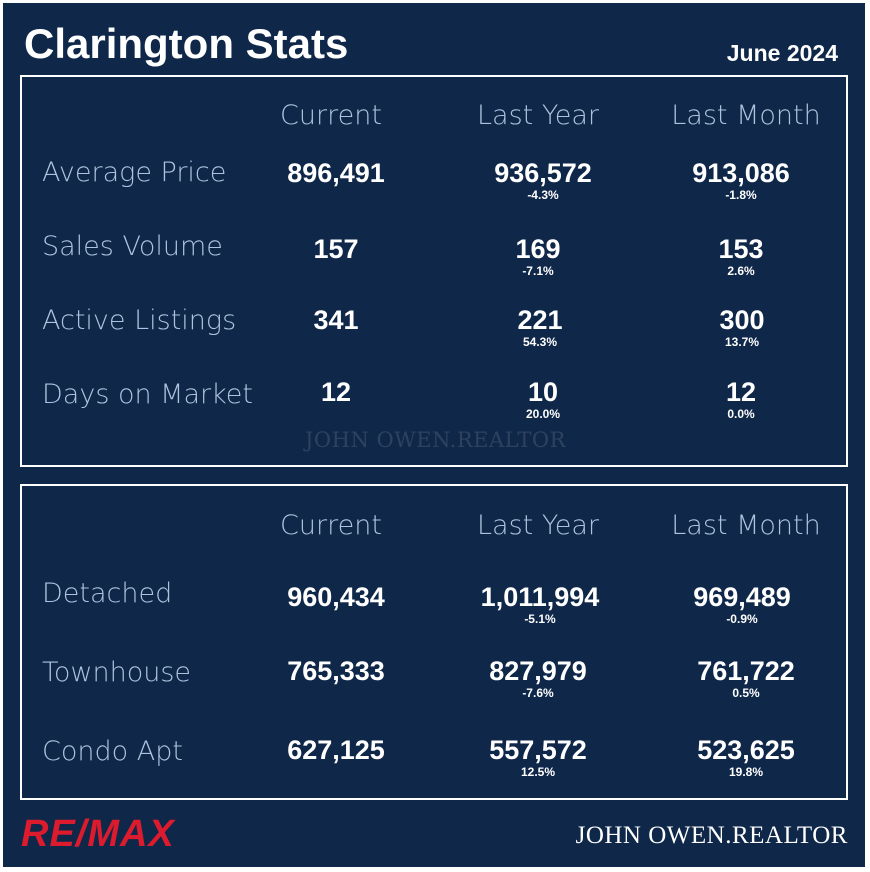 The image size is (870, 872). I want to click on condo-apt-last-month: 523,625 19.8%, so click(746, 757).